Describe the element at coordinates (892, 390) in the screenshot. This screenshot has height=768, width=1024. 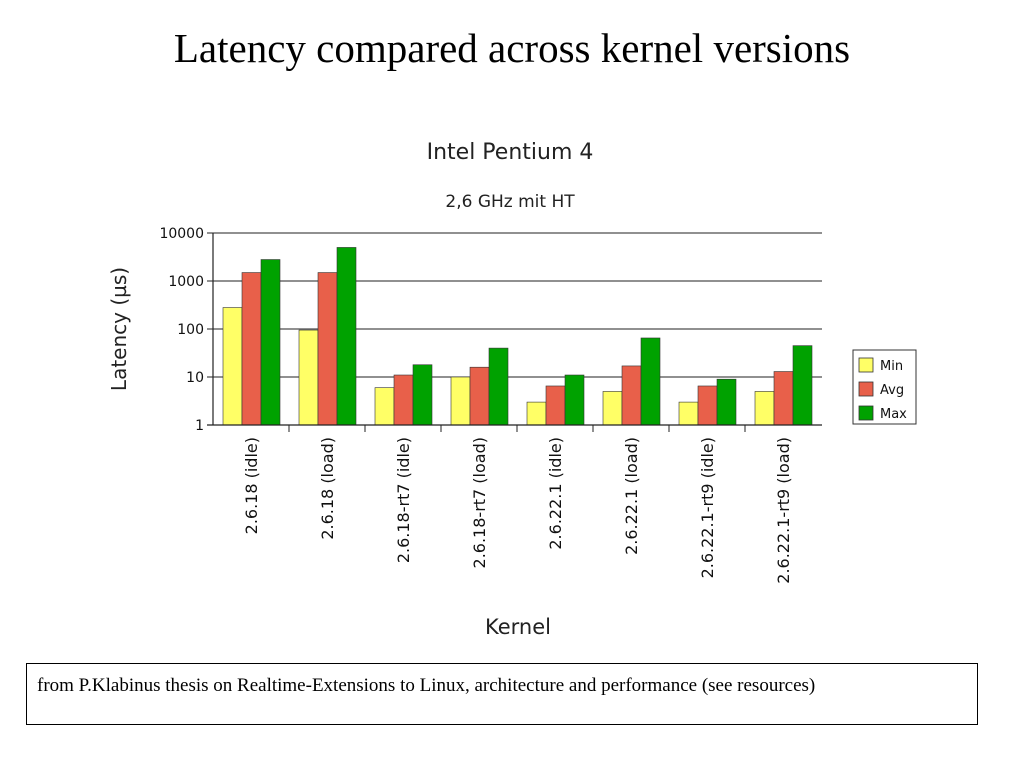
I see `legend-label-avg: Avg` at that location.